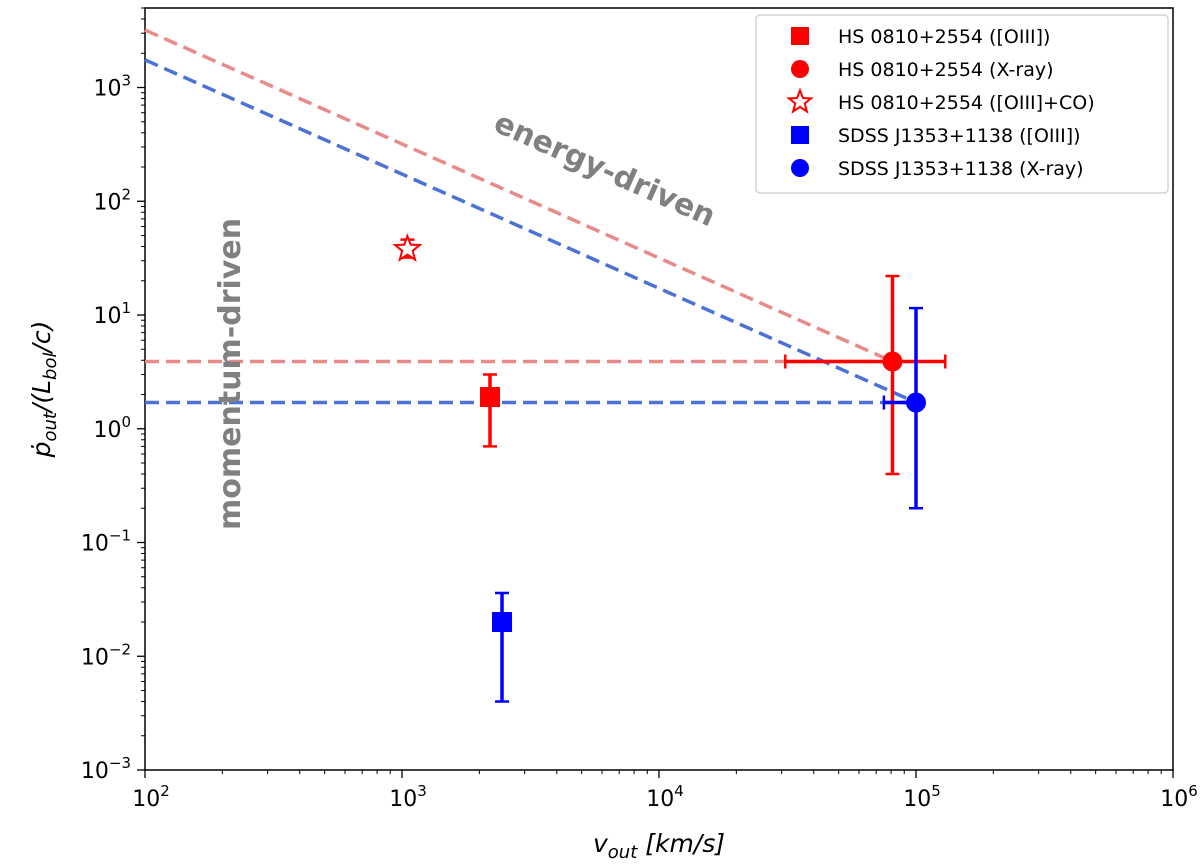  I want to click on legend-label: SDSS J1353+1138 (X-ray), so click(961, 169).